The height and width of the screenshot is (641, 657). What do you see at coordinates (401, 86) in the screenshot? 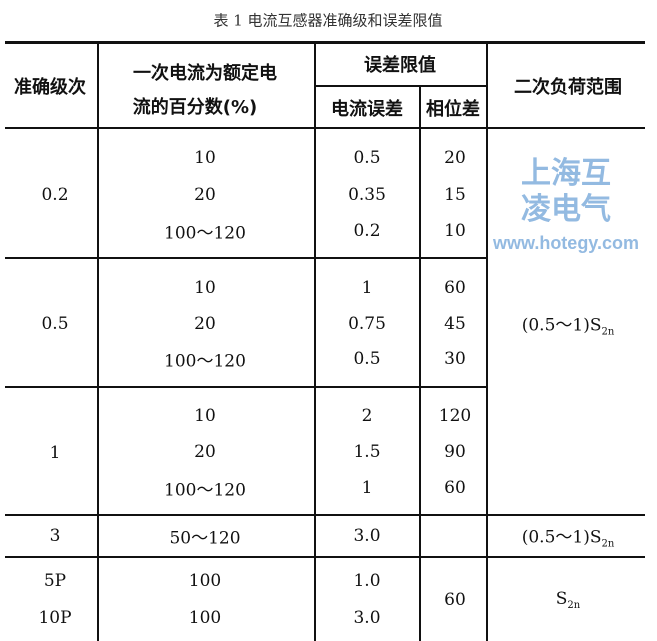
I see `rule-subheader` at bounding box center [401, 86].